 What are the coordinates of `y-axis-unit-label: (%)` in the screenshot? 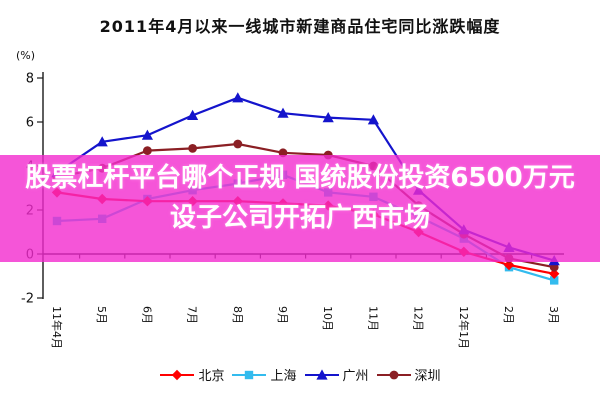 It's located at (25, 55).